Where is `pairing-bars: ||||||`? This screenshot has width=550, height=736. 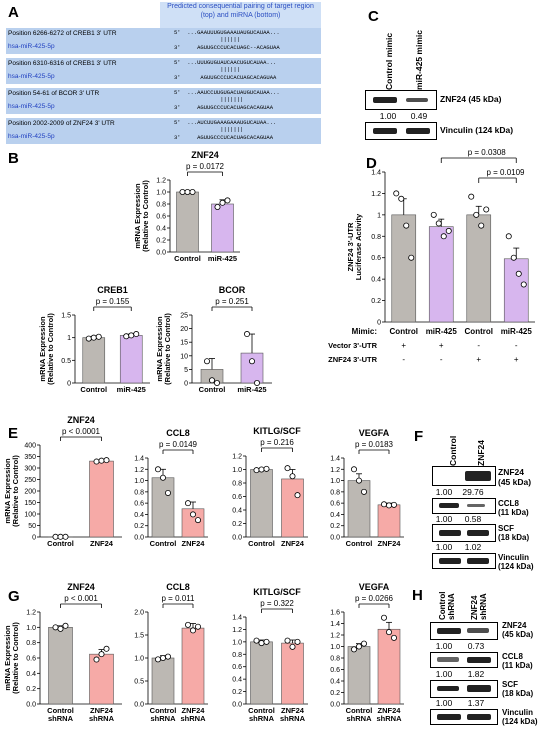 pairing-bars: |||||| is located at coordinates (207, 69).